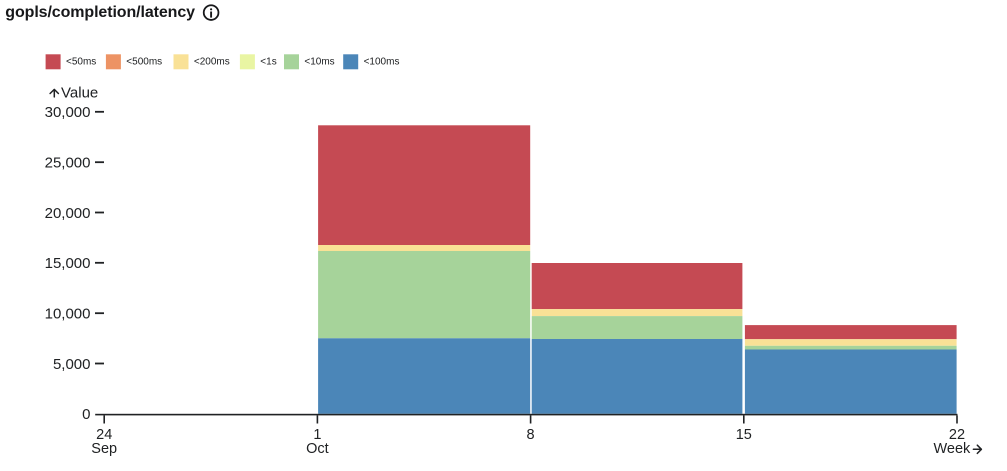 Image resolution: width=1007 pixels, height=471 pixels. I want to click on svg-text: 1, so click(317, 435).